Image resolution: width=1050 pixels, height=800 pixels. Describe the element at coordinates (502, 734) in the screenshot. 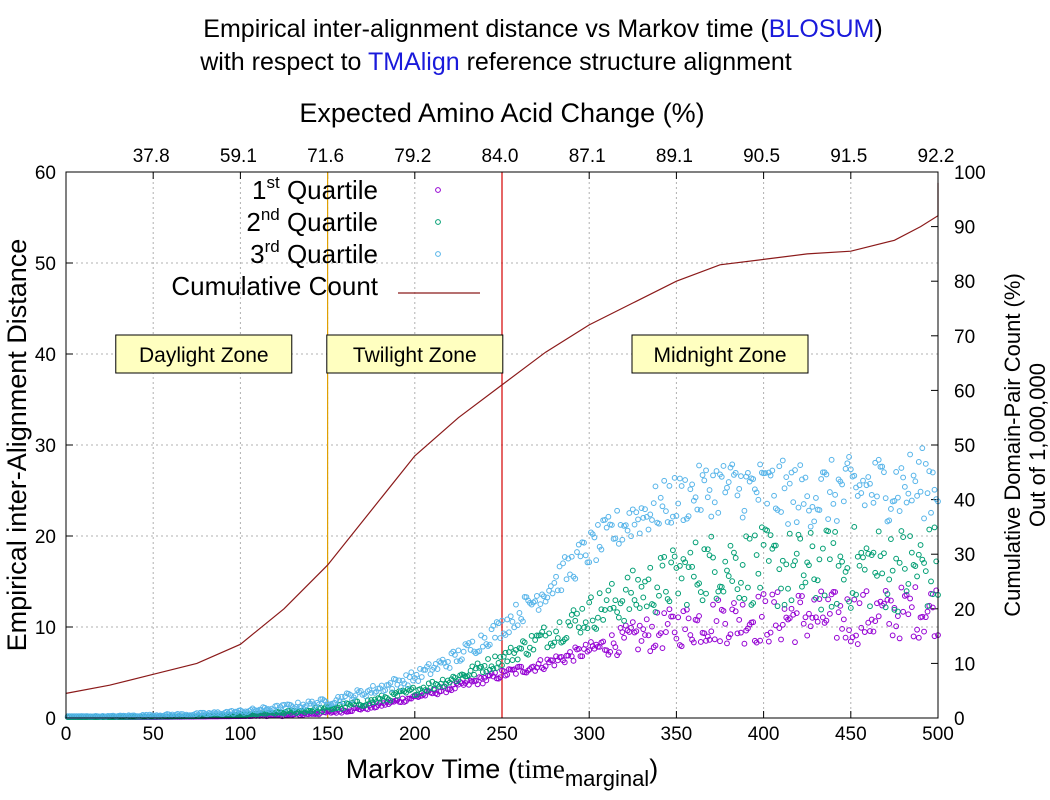

I see `x-tick-label: 250` at that location.